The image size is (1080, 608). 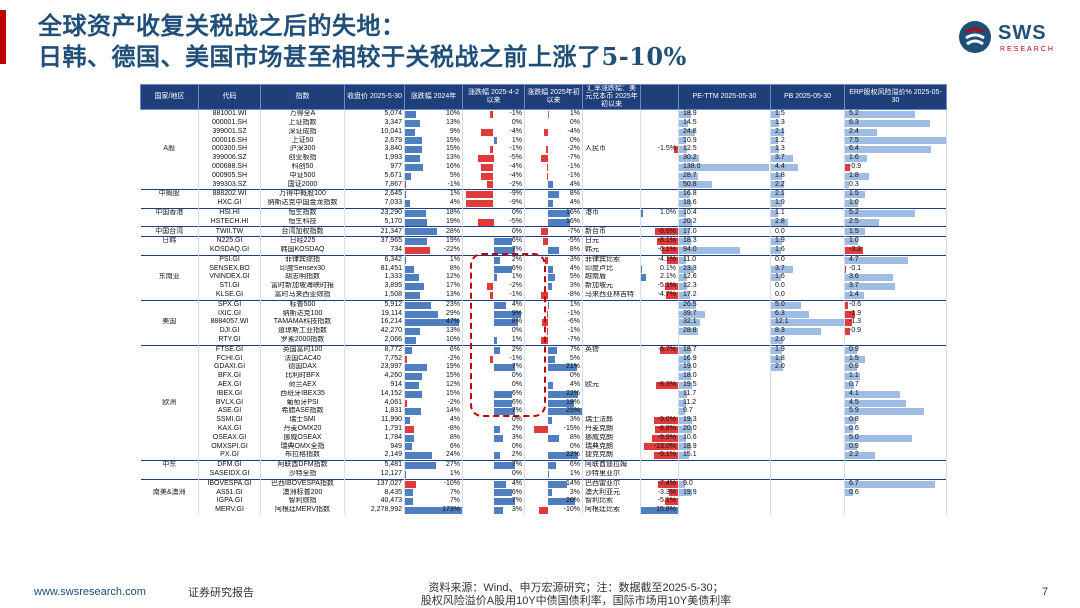 What do you see at coordinates (553, 212) in the screenshot?
I see `change-ytd-cell: 16%` at bounding box center [553, 212].